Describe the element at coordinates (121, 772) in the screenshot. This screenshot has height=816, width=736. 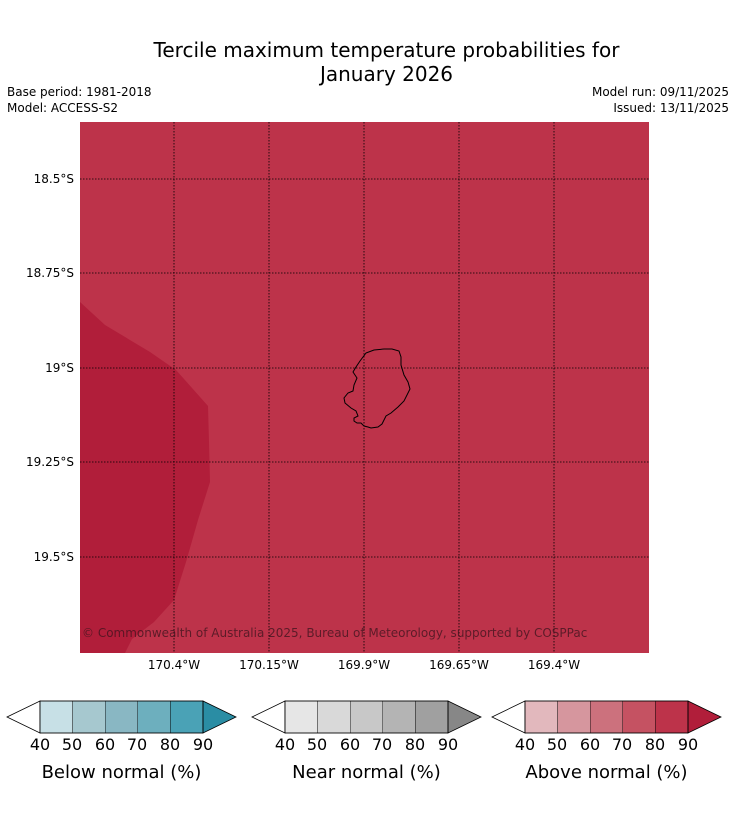
I see `colorbar-label-below: Below normal (%)` at that location.